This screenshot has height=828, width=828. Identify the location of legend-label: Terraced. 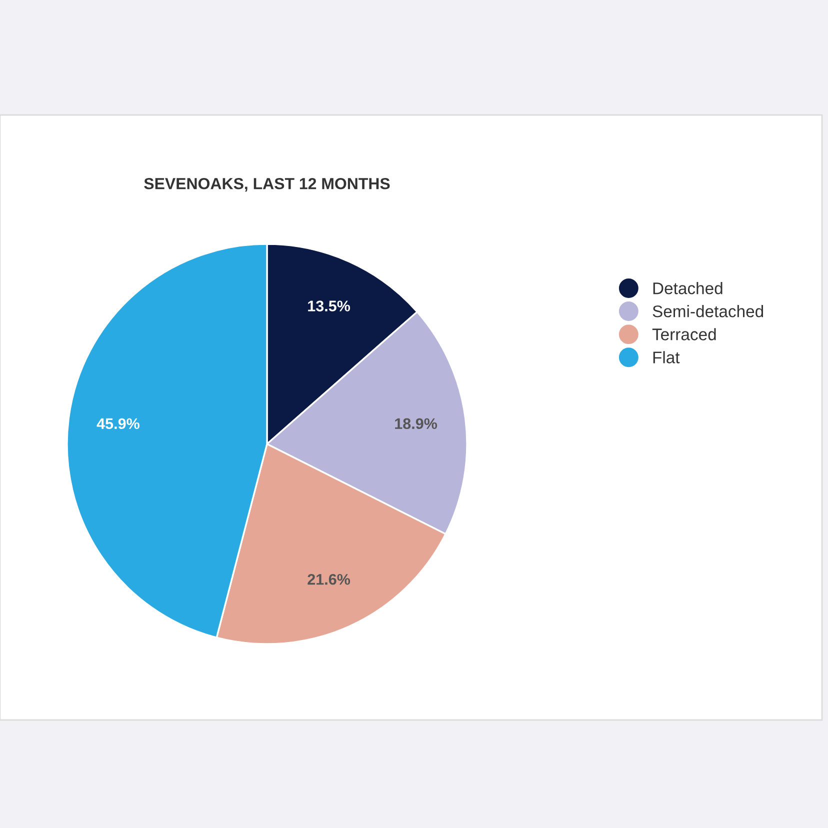
(684, 334).